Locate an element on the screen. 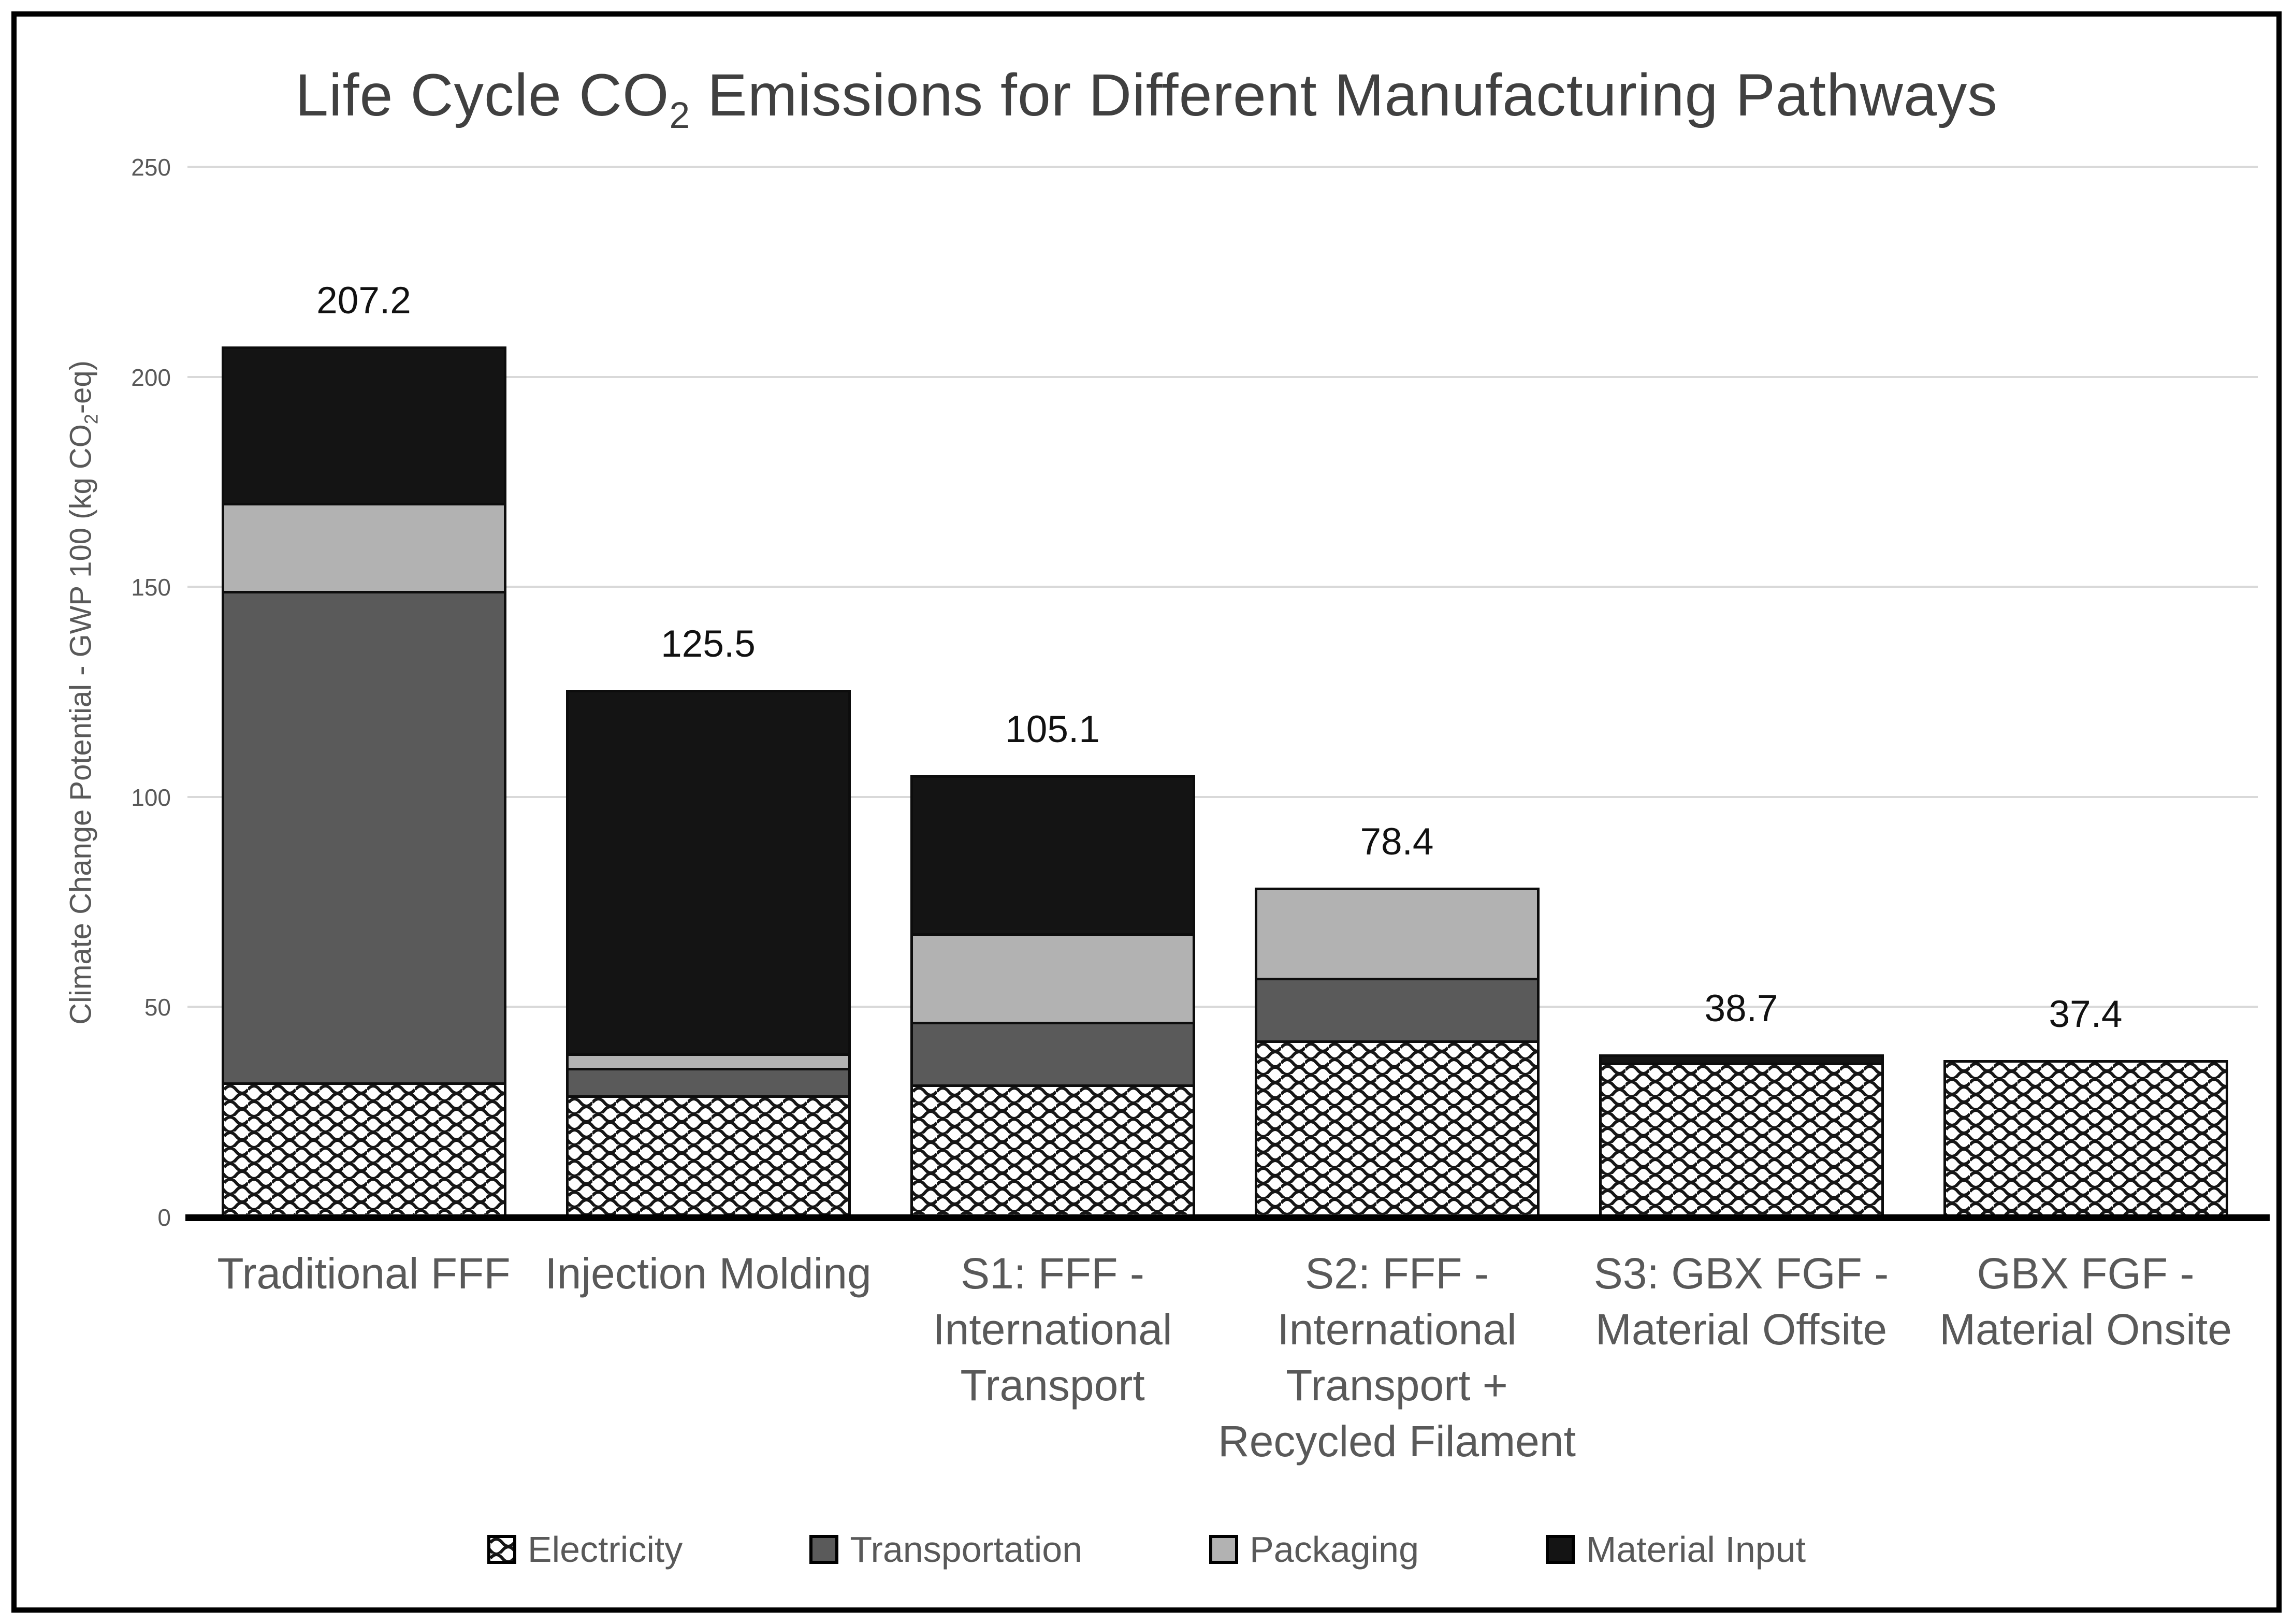  category-label: S1: FFF - International Transport is located at coordinates (1052, 1330).